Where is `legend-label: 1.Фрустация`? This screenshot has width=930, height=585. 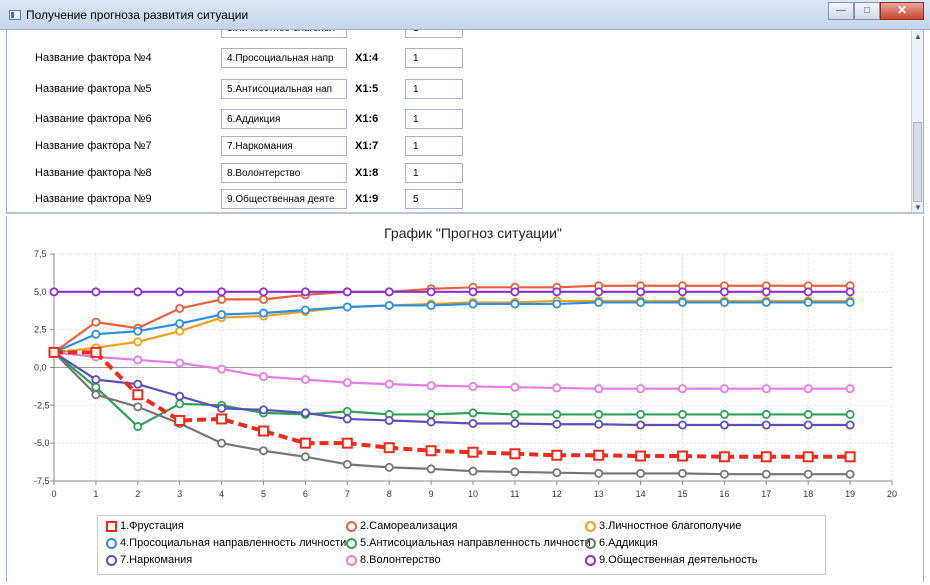 legend-label: 1.Фрустация is located at coordinates (152, 526).